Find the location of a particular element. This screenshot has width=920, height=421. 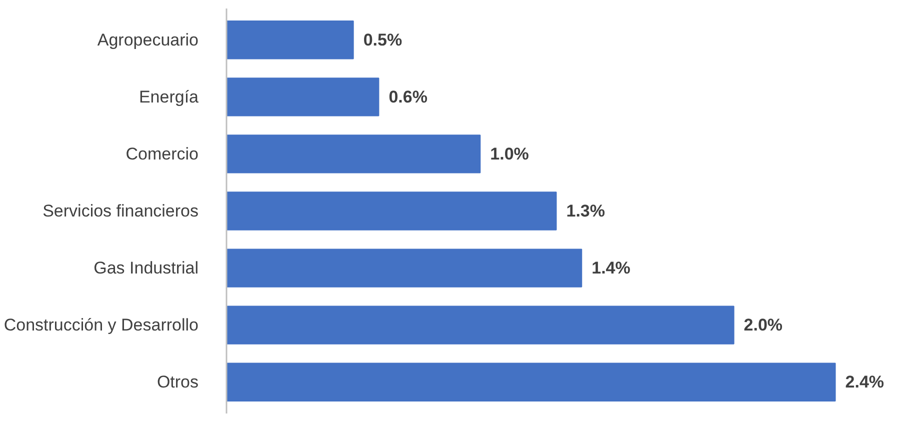

data-label: 1.0% is located at coordinates (509, 154).